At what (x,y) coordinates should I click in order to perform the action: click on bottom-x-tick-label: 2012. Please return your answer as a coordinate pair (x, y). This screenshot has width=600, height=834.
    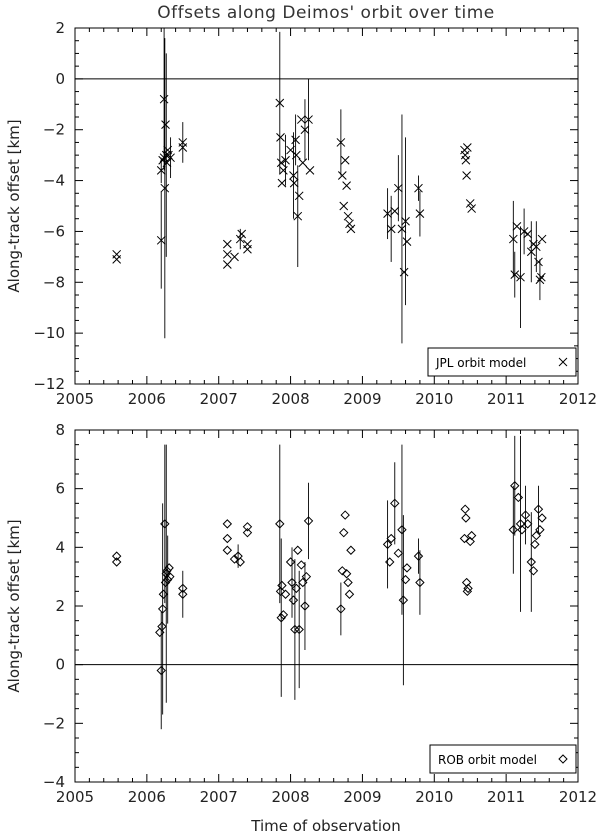
    Looking at the image, I should click on (578, 797).